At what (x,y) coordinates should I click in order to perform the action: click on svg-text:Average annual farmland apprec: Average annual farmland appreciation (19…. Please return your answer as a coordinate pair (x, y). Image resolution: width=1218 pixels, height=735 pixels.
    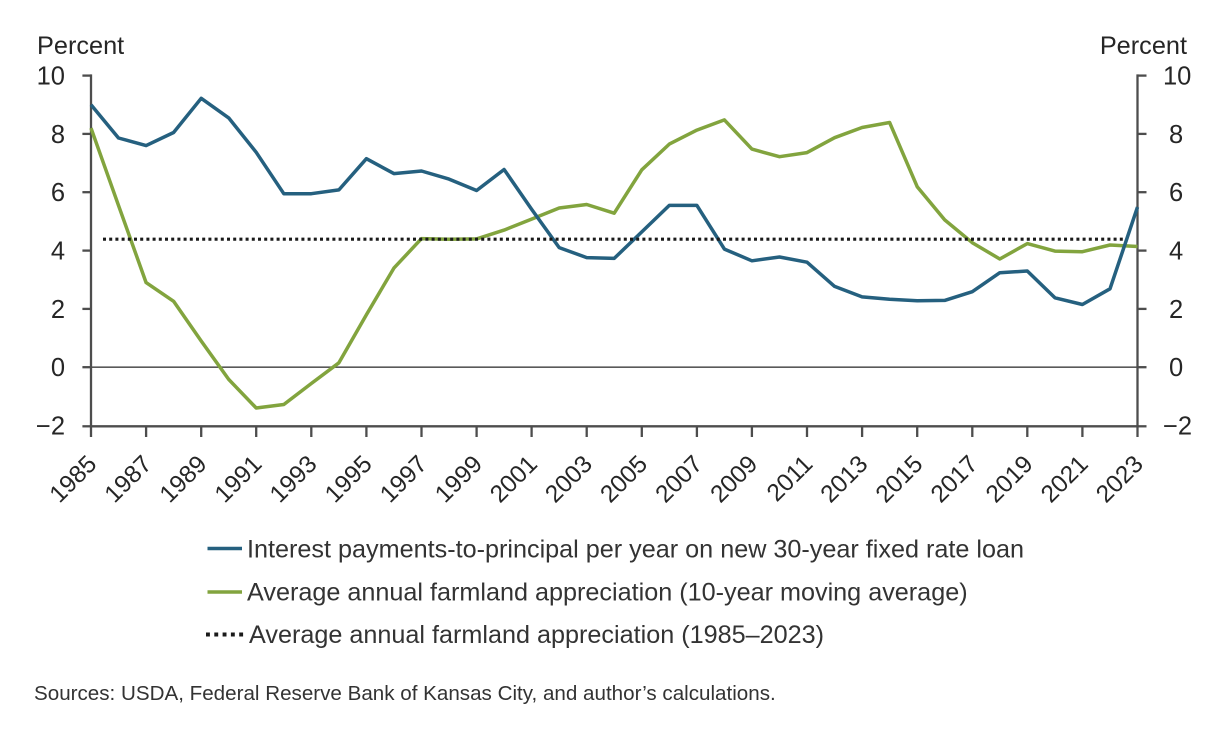
    Looking at the image, I should click on (536, 635).